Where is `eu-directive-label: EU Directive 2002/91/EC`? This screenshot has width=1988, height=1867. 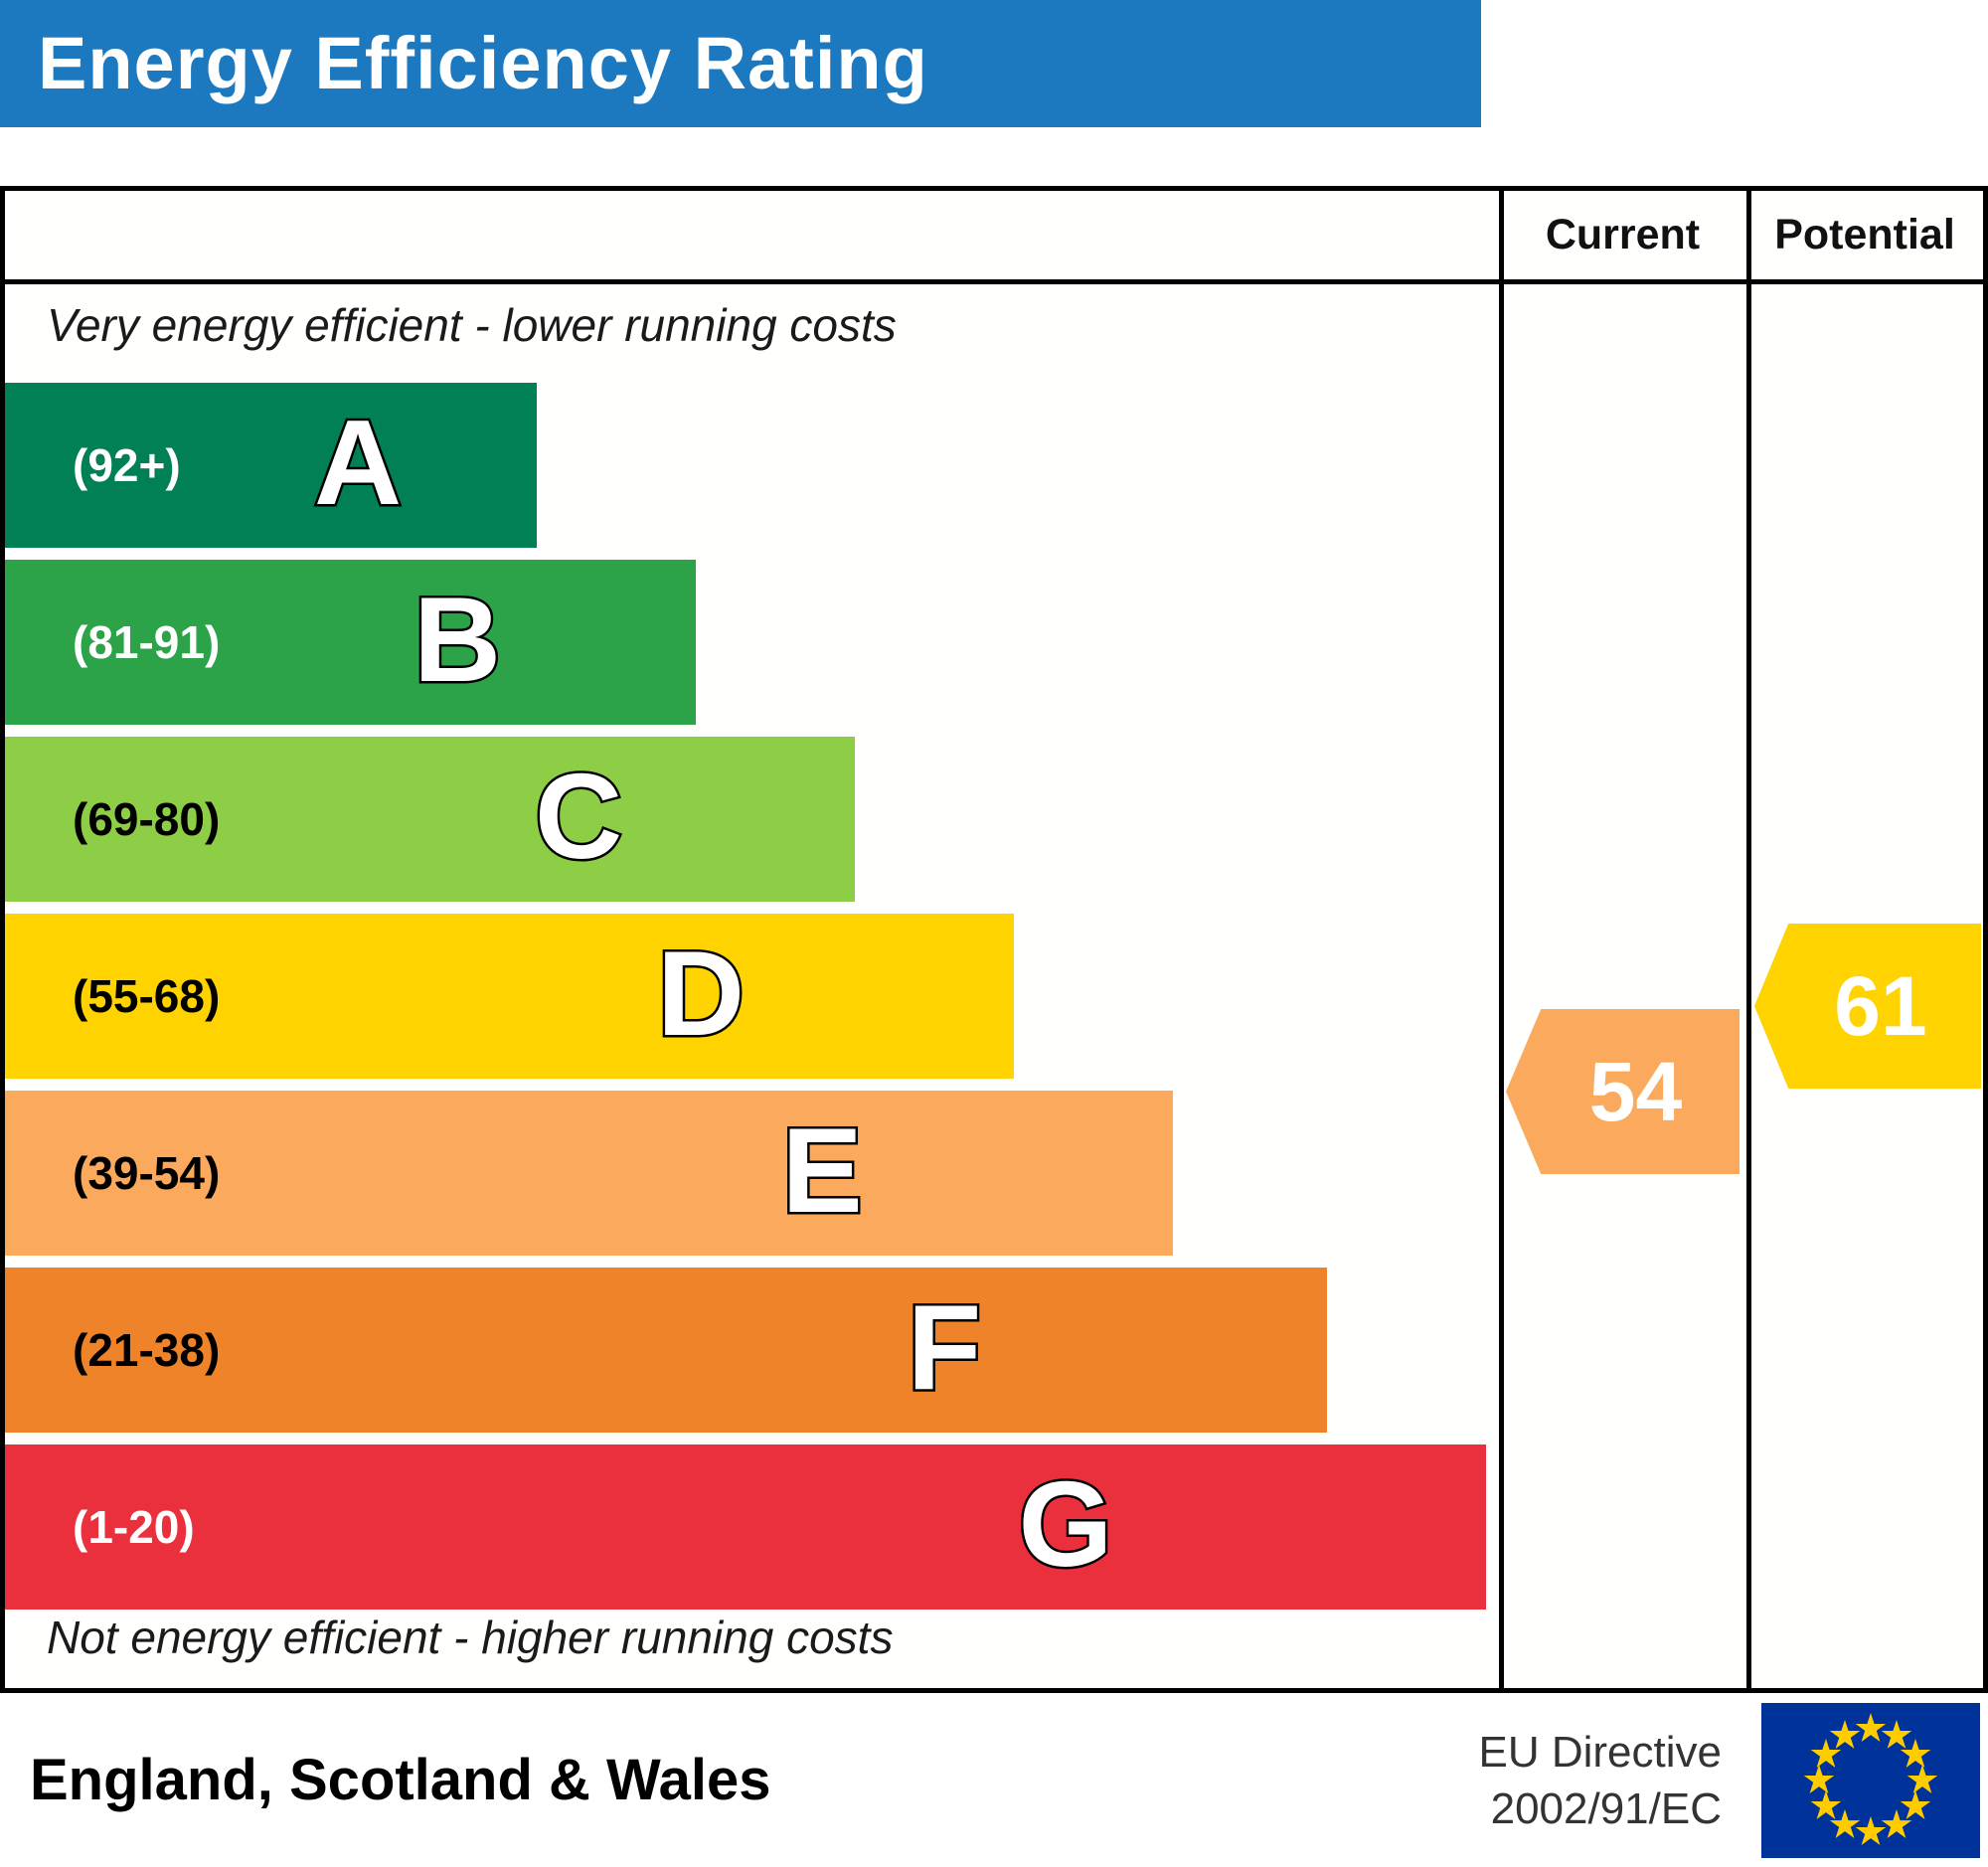 eu-directive-label: EU Directive 2002/91/EC is located at coordinates (1601, 1779).